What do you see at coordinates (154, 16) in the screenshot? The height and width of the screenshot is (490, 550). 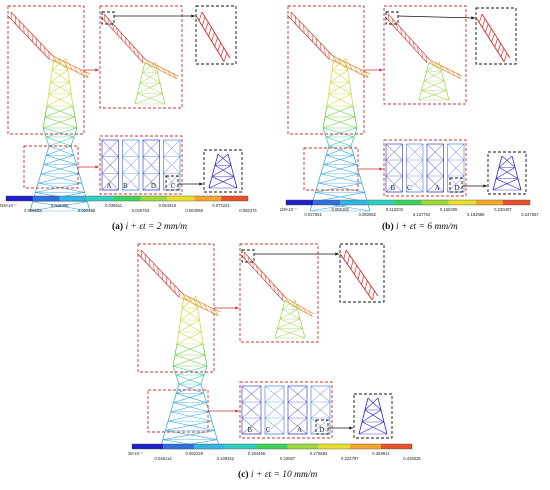 I see `panel-a-arrow-tip` at bounding box center [154, 16].